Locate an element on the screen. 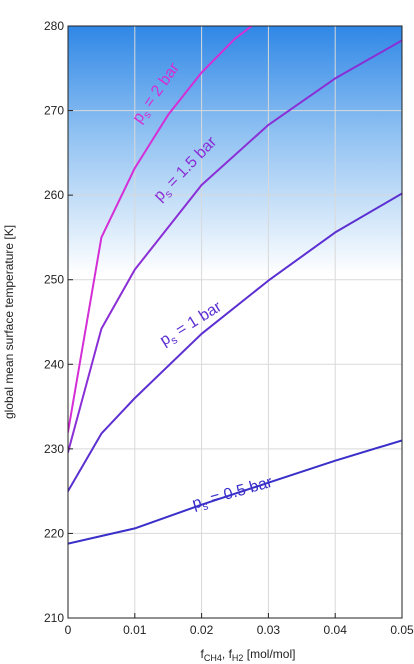 The height and width of the screenshot is (664, 414). y-tick-label: 220 is located at coordinates (54, 533).